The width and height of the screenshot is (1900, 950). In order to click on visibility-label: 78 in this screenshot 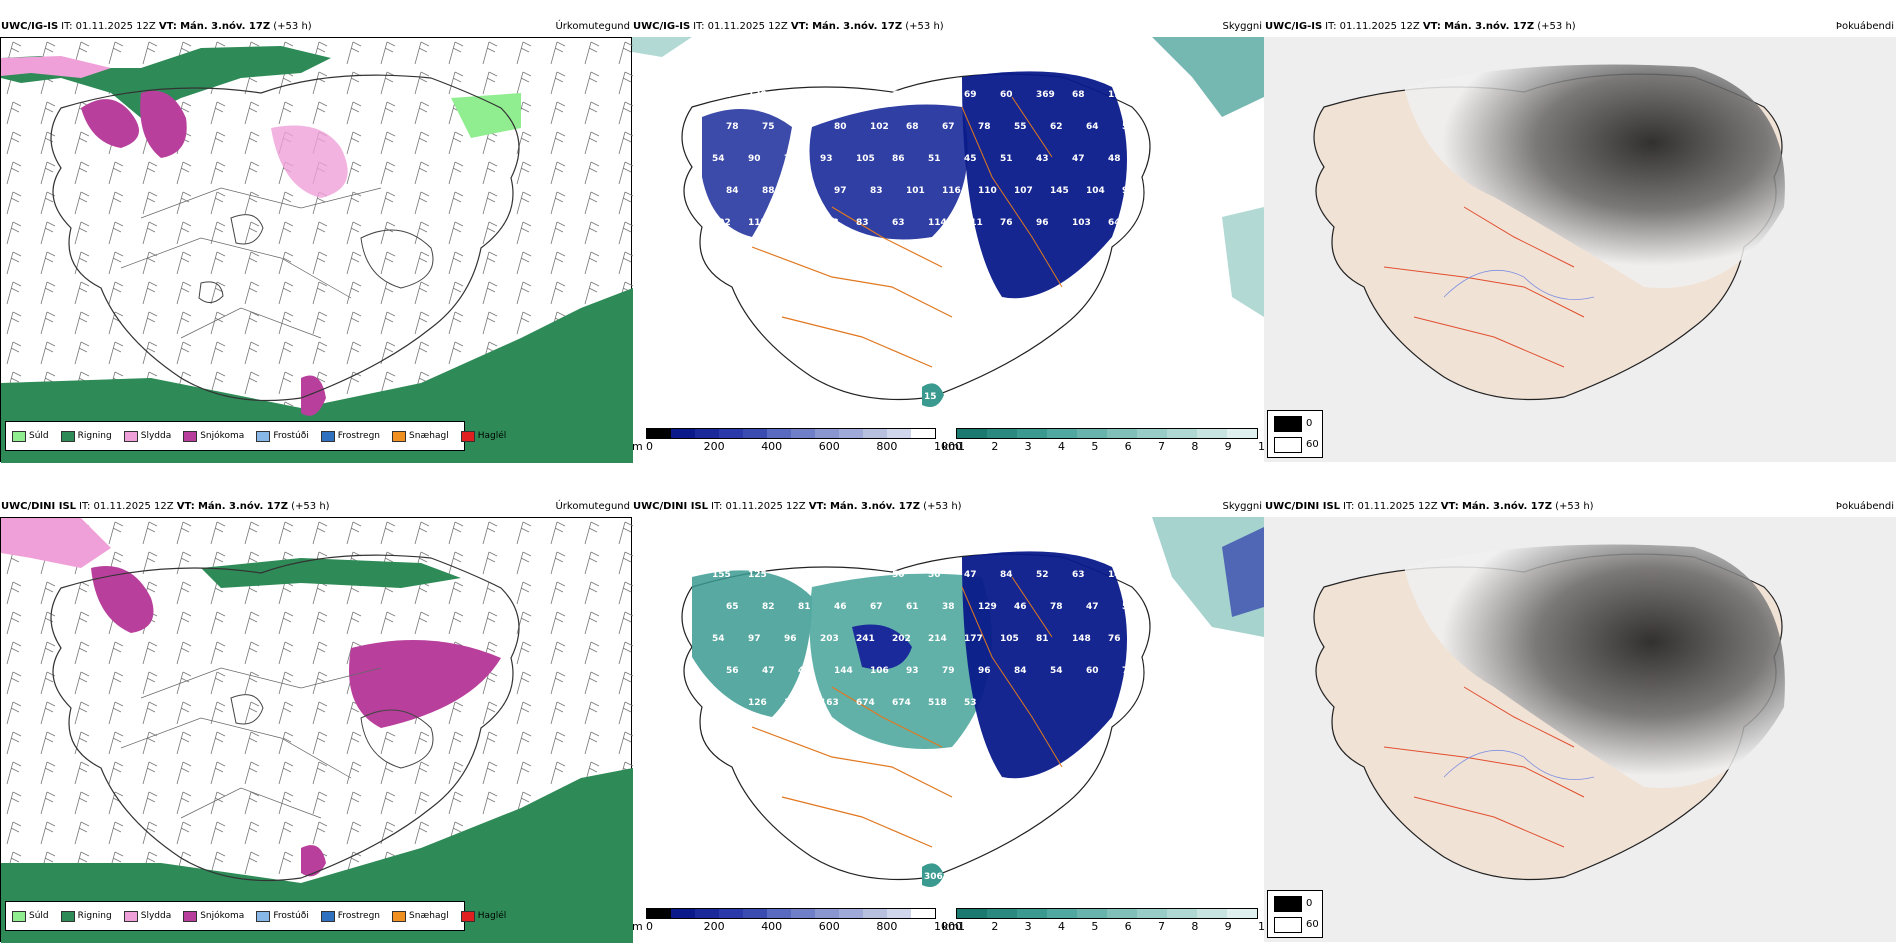, I will do `click(732, 127)`.